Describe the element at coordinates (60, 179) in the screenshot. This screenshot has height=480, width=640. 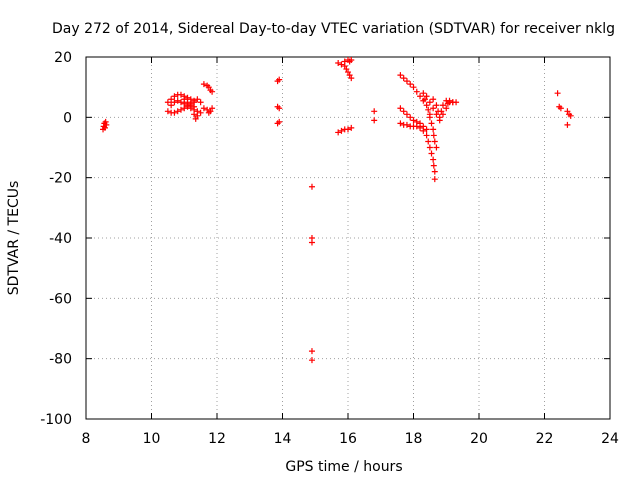
I see `y-tick-label: -20` at that location.